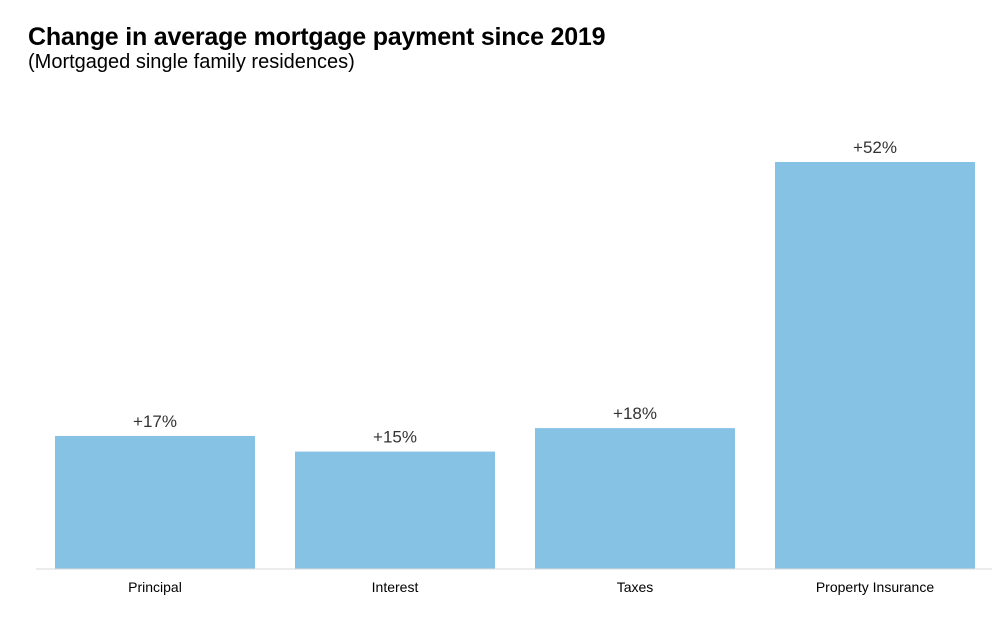  I want to click on x-tick-labels-group: Principal Interest Taxes Property Insurance, so click(531, 587).